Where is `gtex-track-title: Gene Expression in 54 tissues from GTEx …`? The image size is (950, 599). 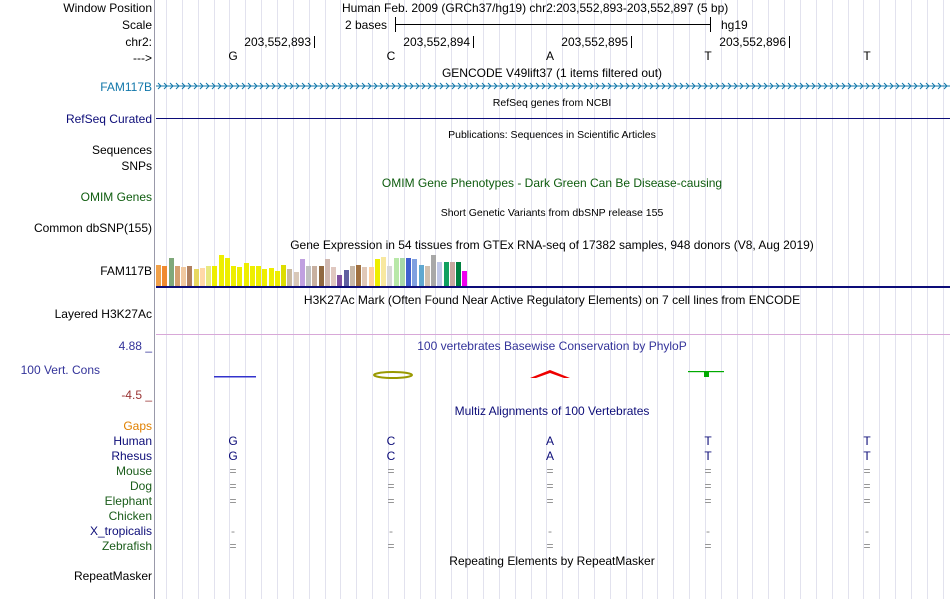 gtex-track-title: Gene Expression in 54 tissues from GTEx … is located at coordinates (552, 245).